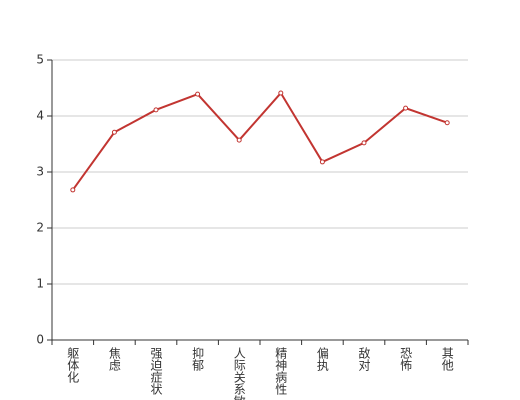 The width and height of the screenshot is (520, 400). I want to click on y-tick-label: 4, so click(40, 116).